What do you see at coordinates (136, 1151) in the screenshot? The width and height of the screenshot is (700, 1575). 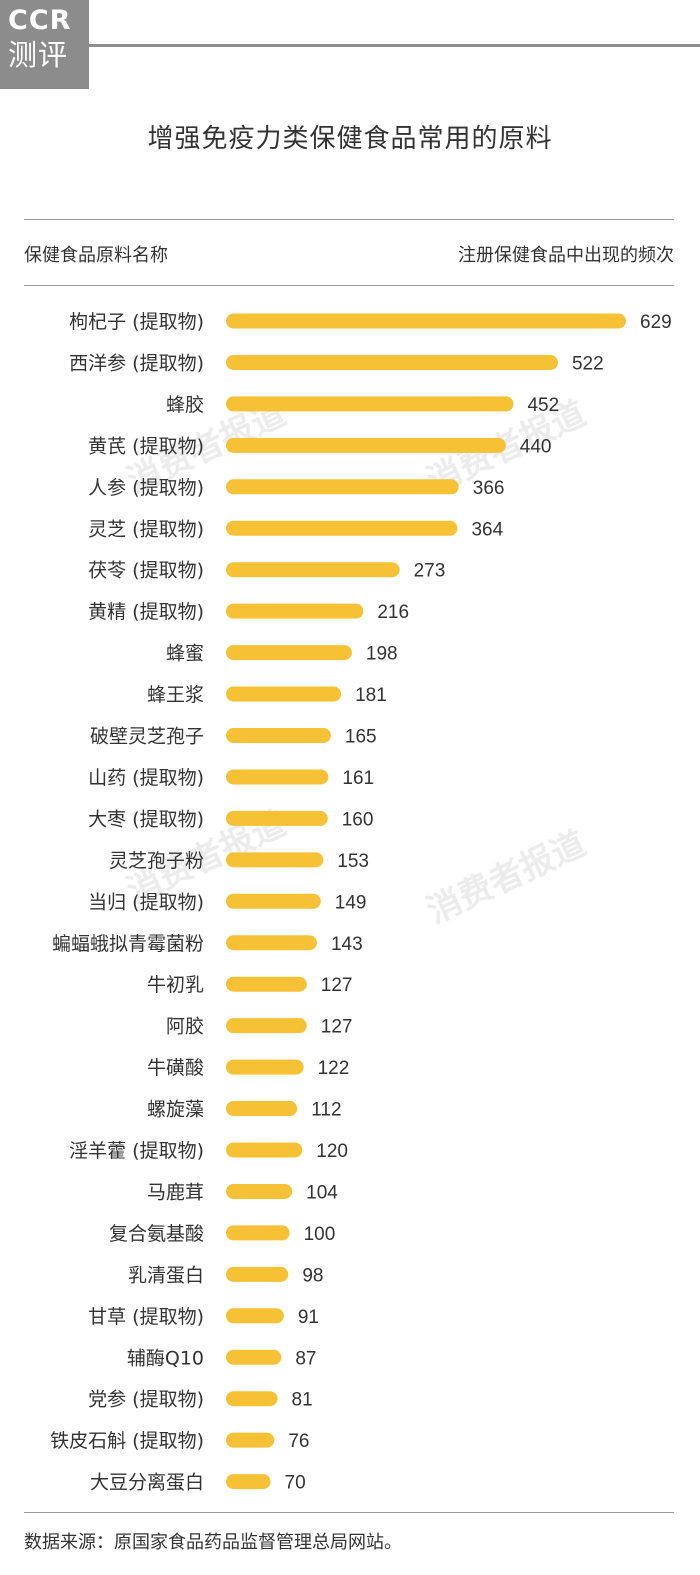 I see `category-label: 淫羊藿 (提取物)` at bounding box center [136, 1151].